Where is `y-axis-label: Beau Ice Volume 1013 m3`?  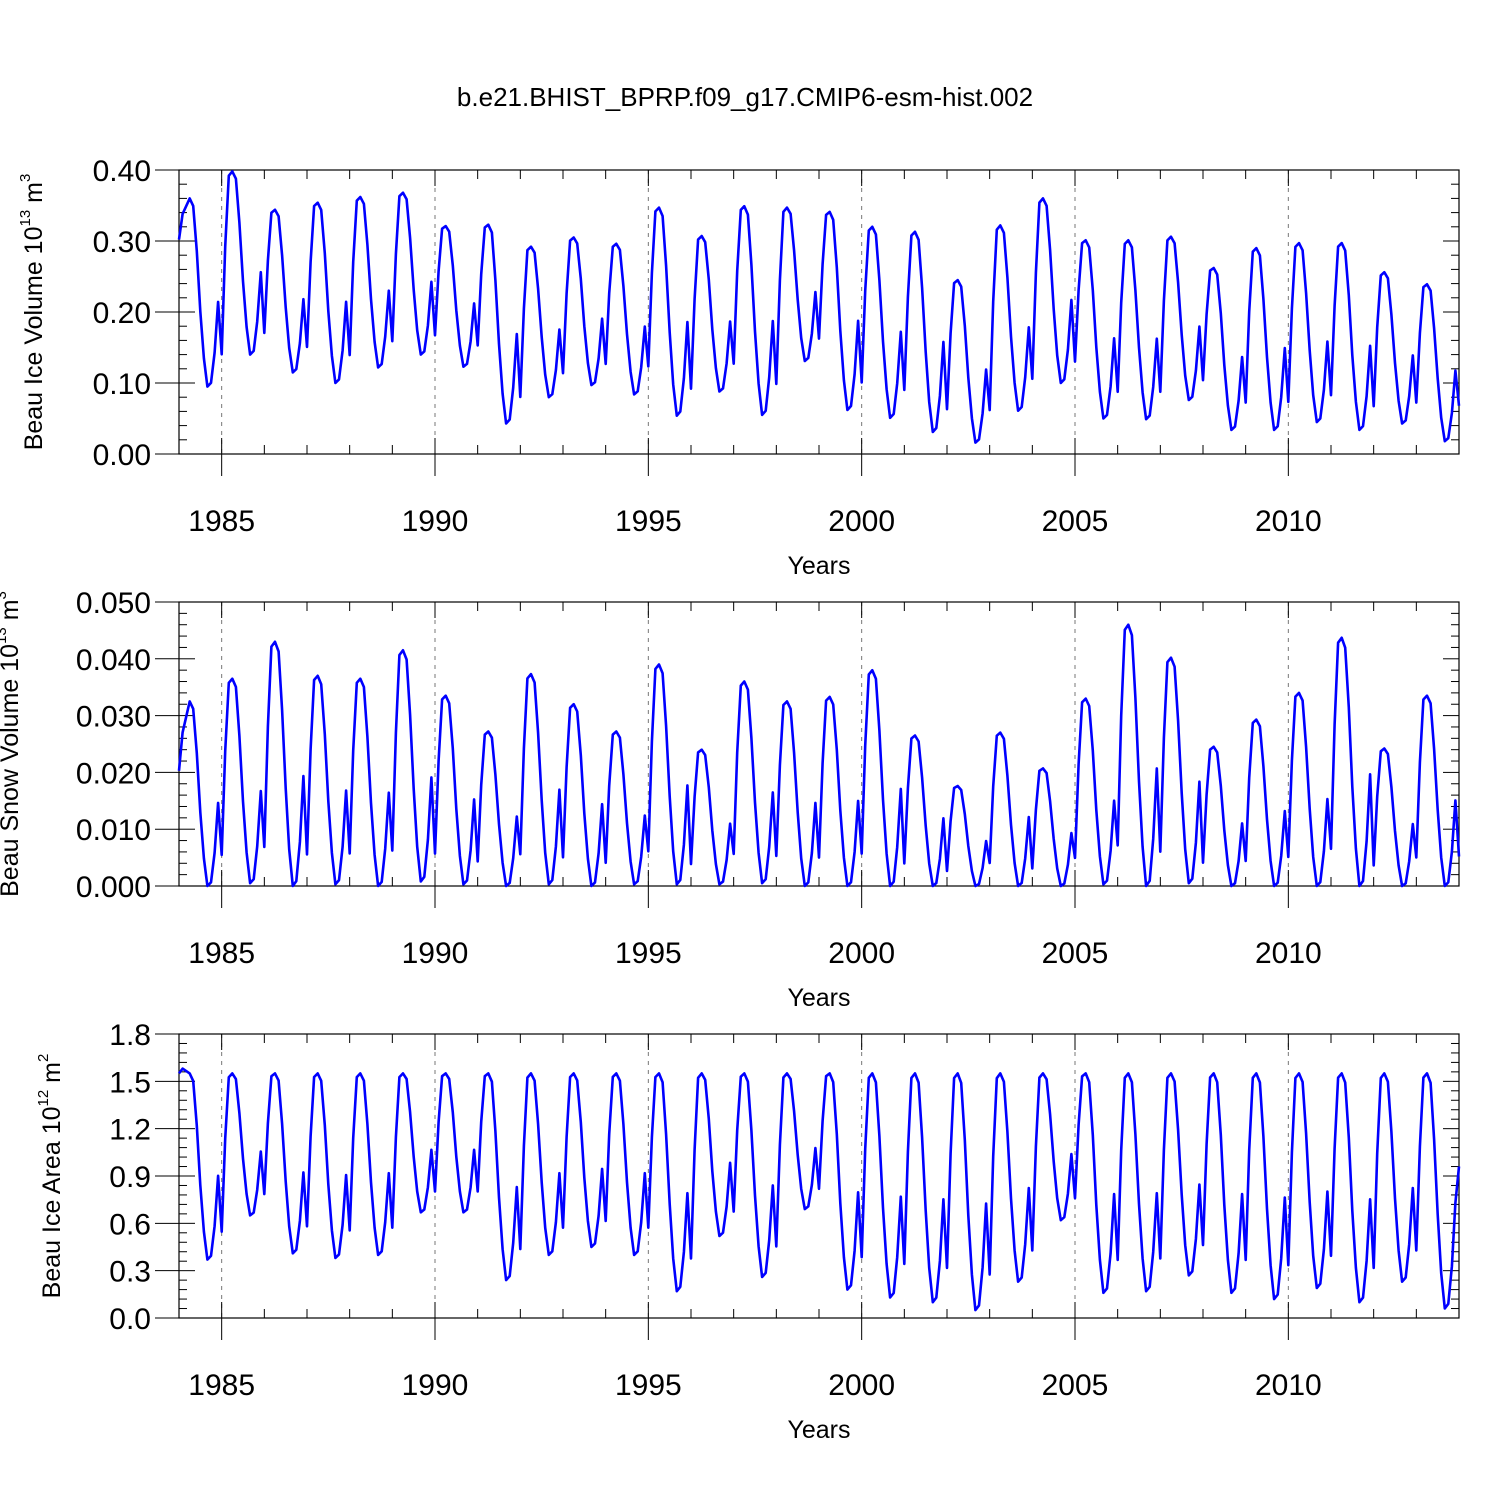
y-axis-label: Beau Ice Volume 1013 m3 is located at coordinates (32, 312).